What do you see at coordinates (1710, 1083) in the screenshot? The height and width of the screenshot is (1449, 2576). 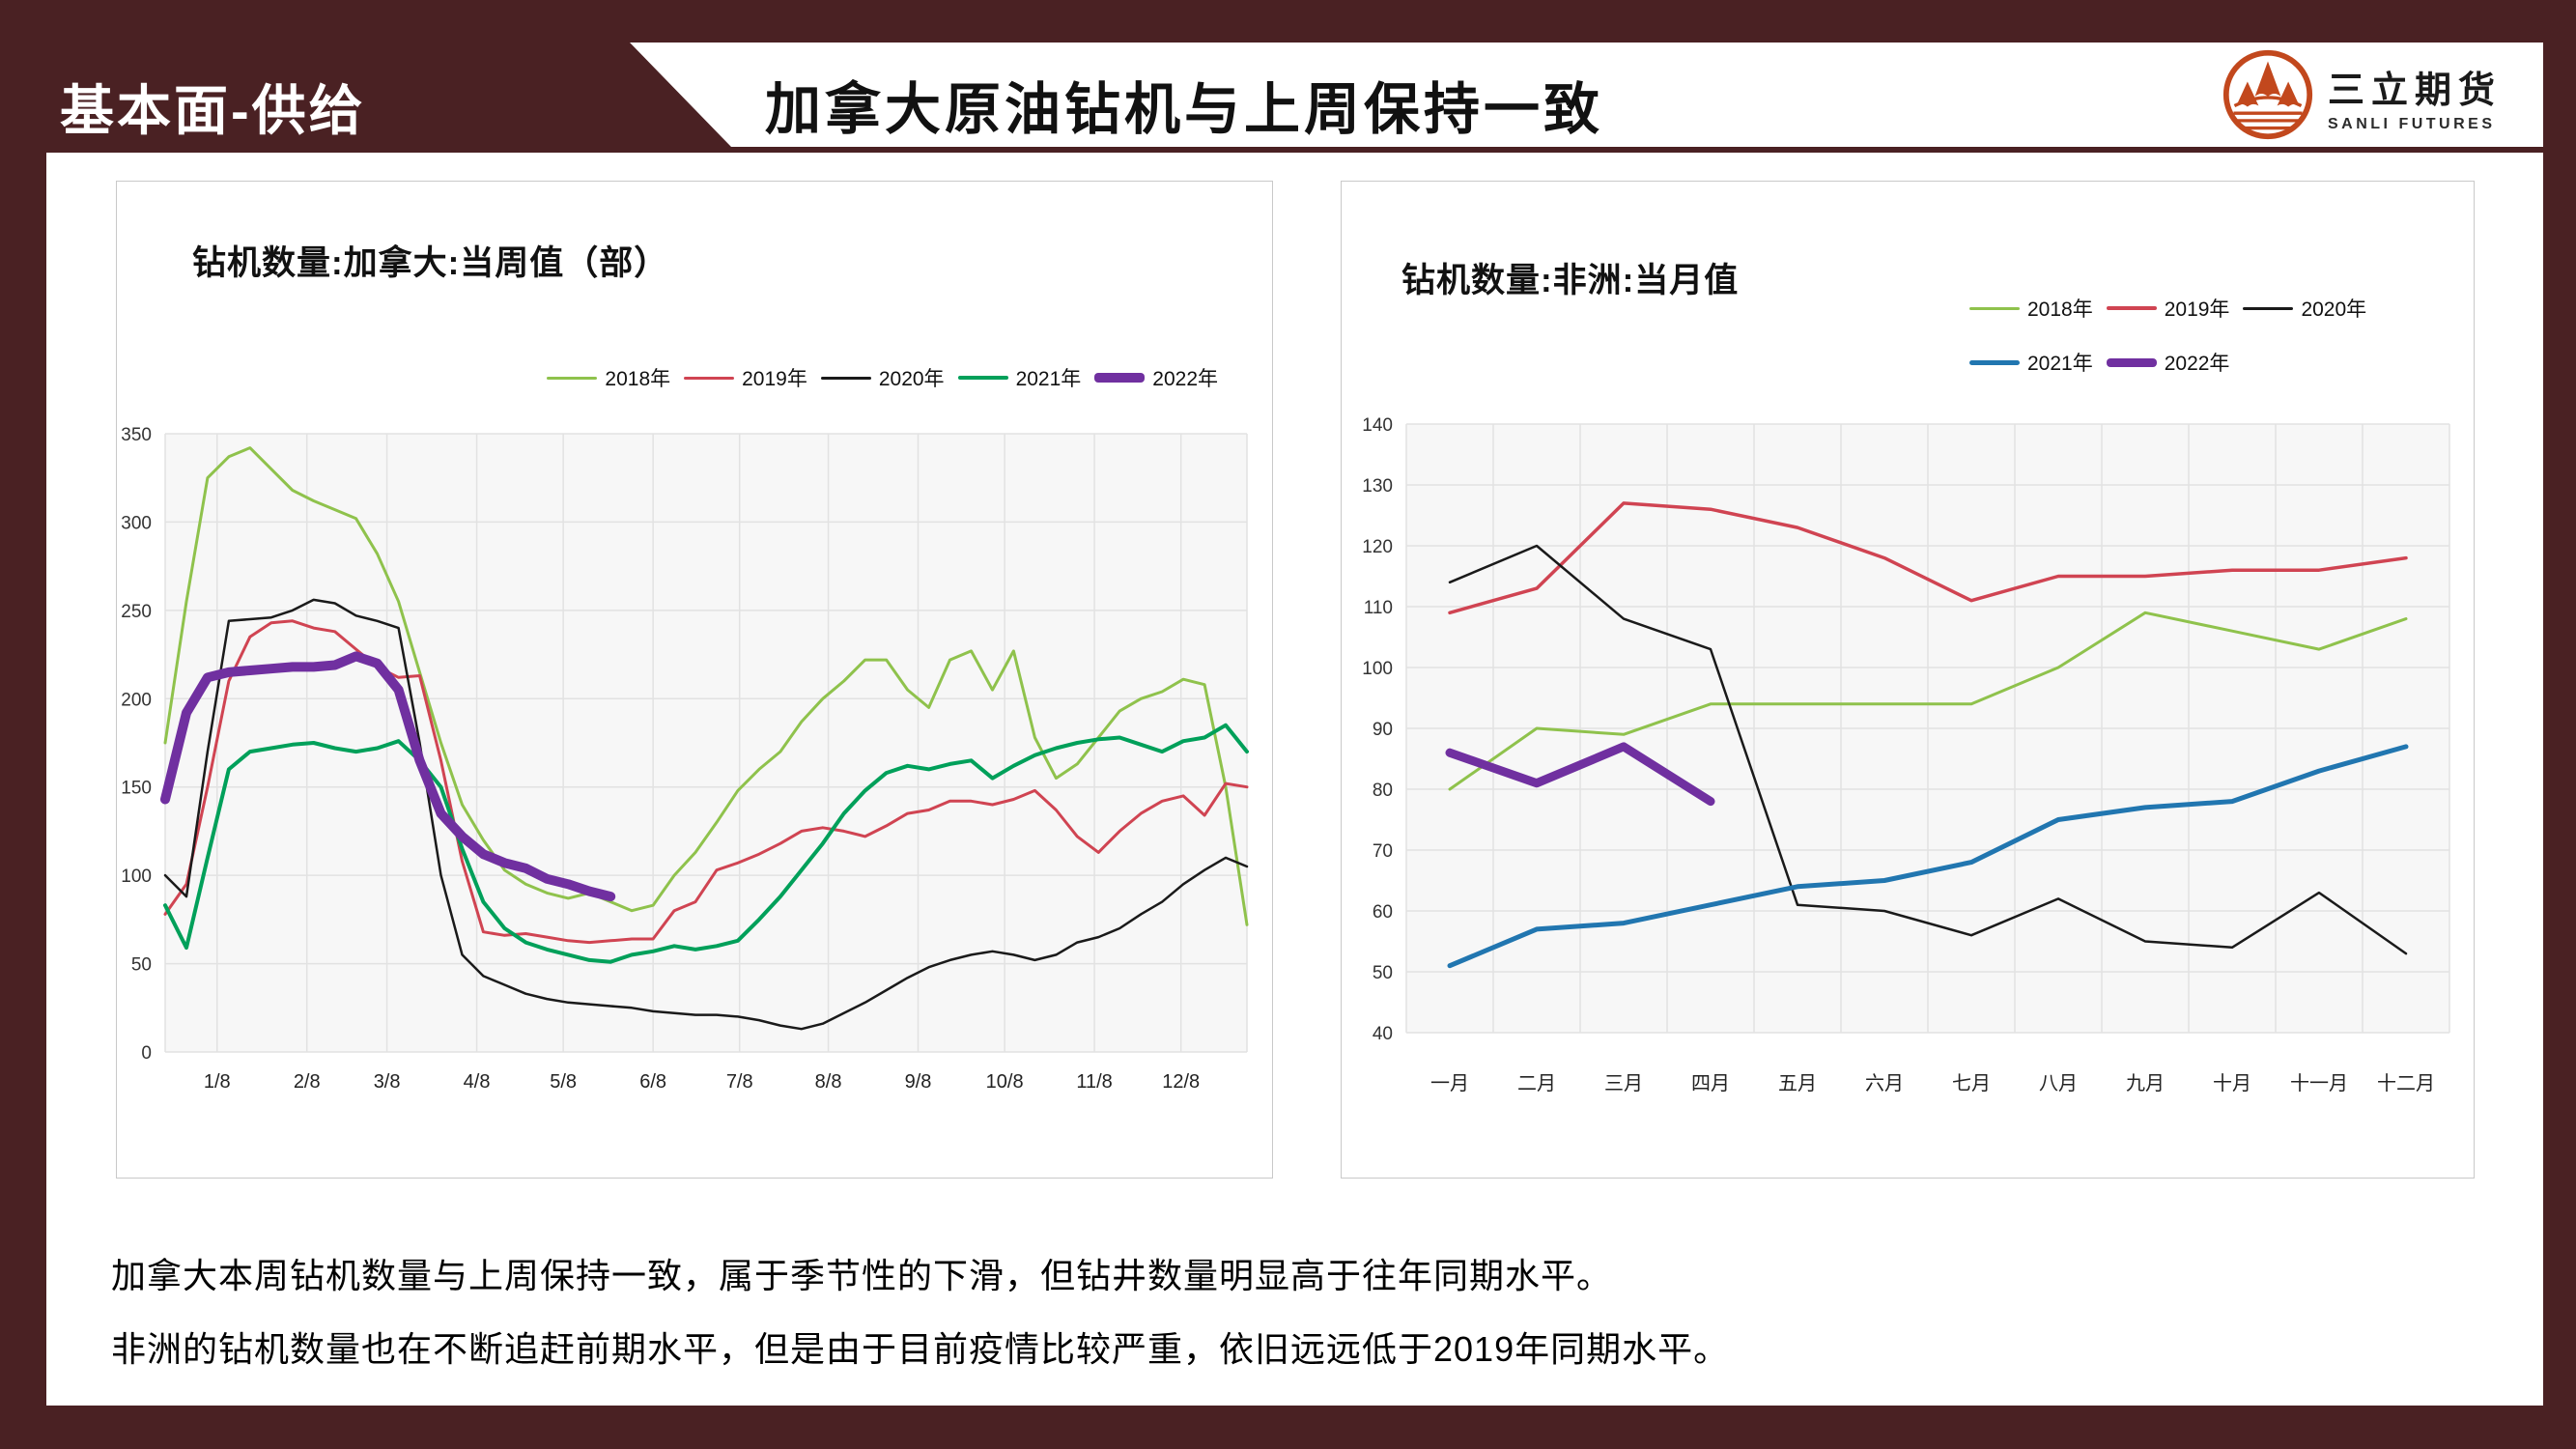 I see `x-axis-tick-label: 四月` at bounding box center [1710, 1083].